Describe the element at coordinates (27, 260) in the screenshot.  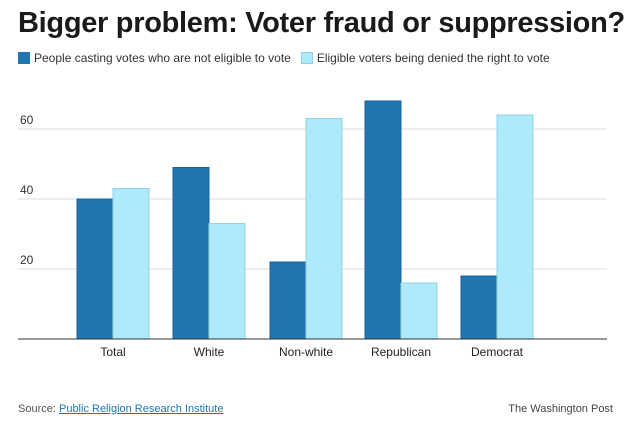
I see `y-tick-label-20: 20` at that location.